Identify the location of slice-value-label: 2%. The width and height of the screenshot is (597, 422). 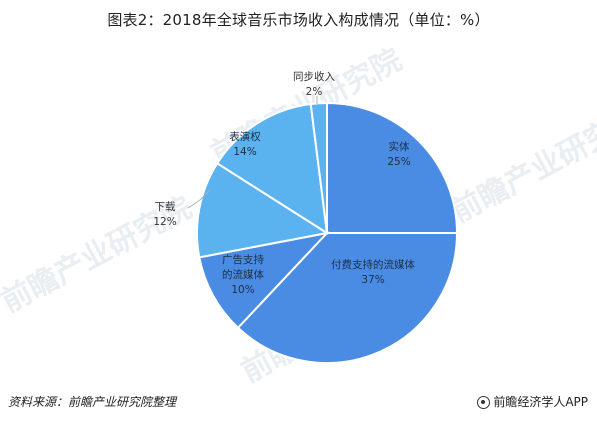
(314, 92).